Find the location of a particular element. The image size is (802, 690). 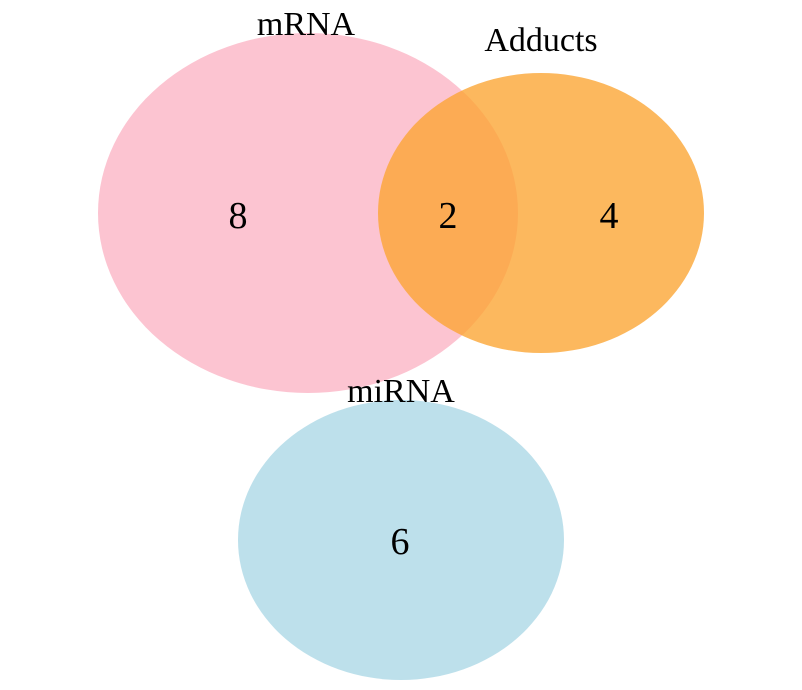

adducts-only-count: 4 is located at coordinates (609, 216).